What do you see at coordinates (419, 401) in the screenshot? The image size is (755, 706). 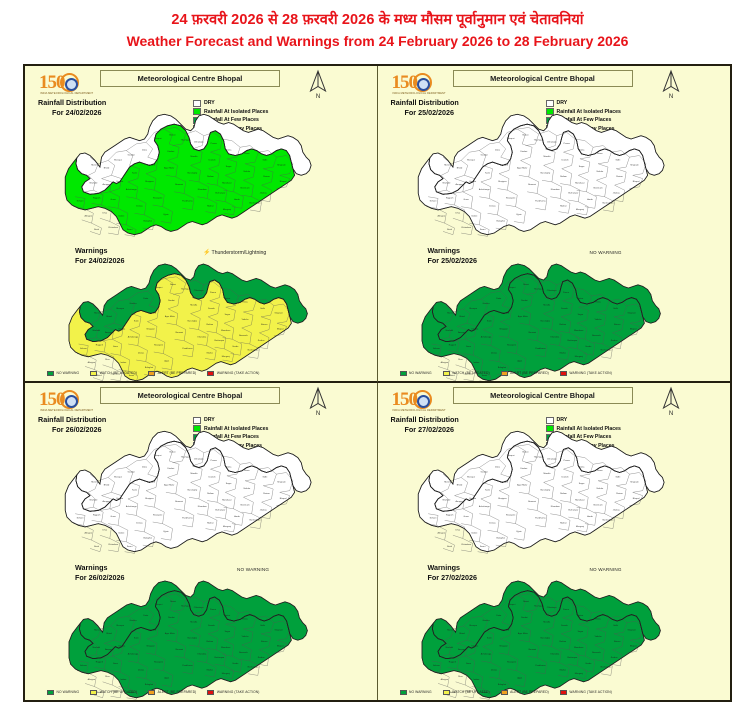 I see `imd-150-logo-icon: 150 INDIA METEOROLOGICAL DEPARTMENT` at bounding box center [419, 401].